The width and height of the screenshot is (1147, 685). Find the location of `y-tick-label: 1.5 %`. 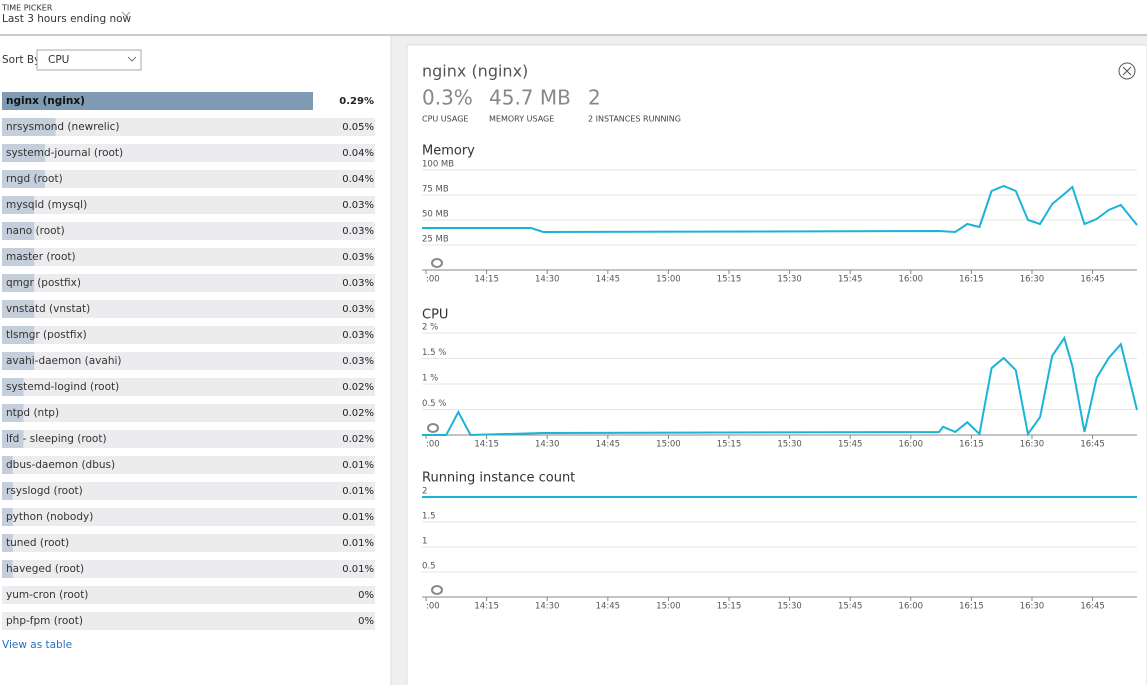

y-tick-label: 1.5 % is located at coordinates (434, 353).